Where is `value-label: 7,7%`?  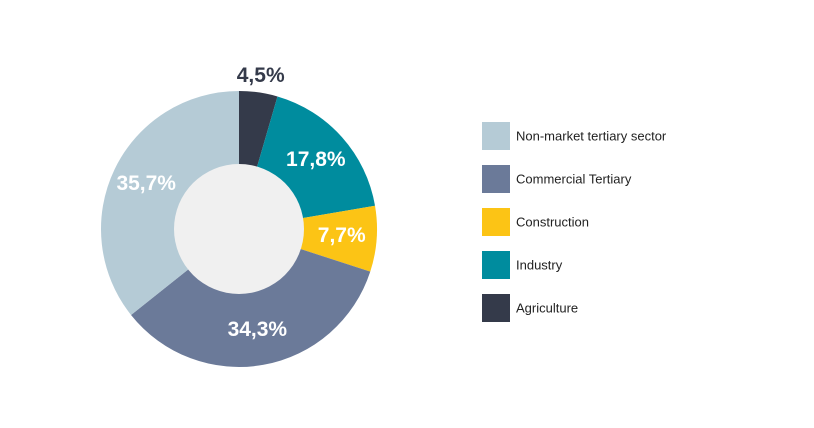
value-label: 7,7% is located at coordinates (342, 235).